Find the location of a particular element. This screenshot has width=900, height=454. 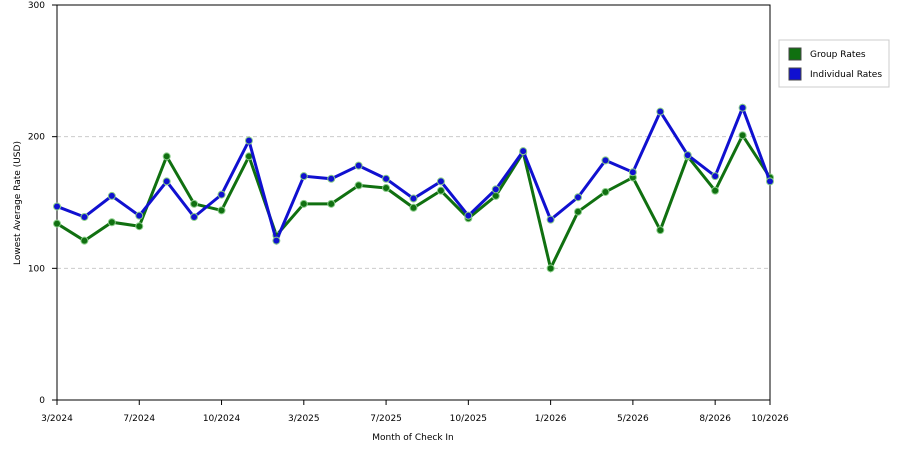

y-tick-label: 200 is located at coordinates (36, 138).